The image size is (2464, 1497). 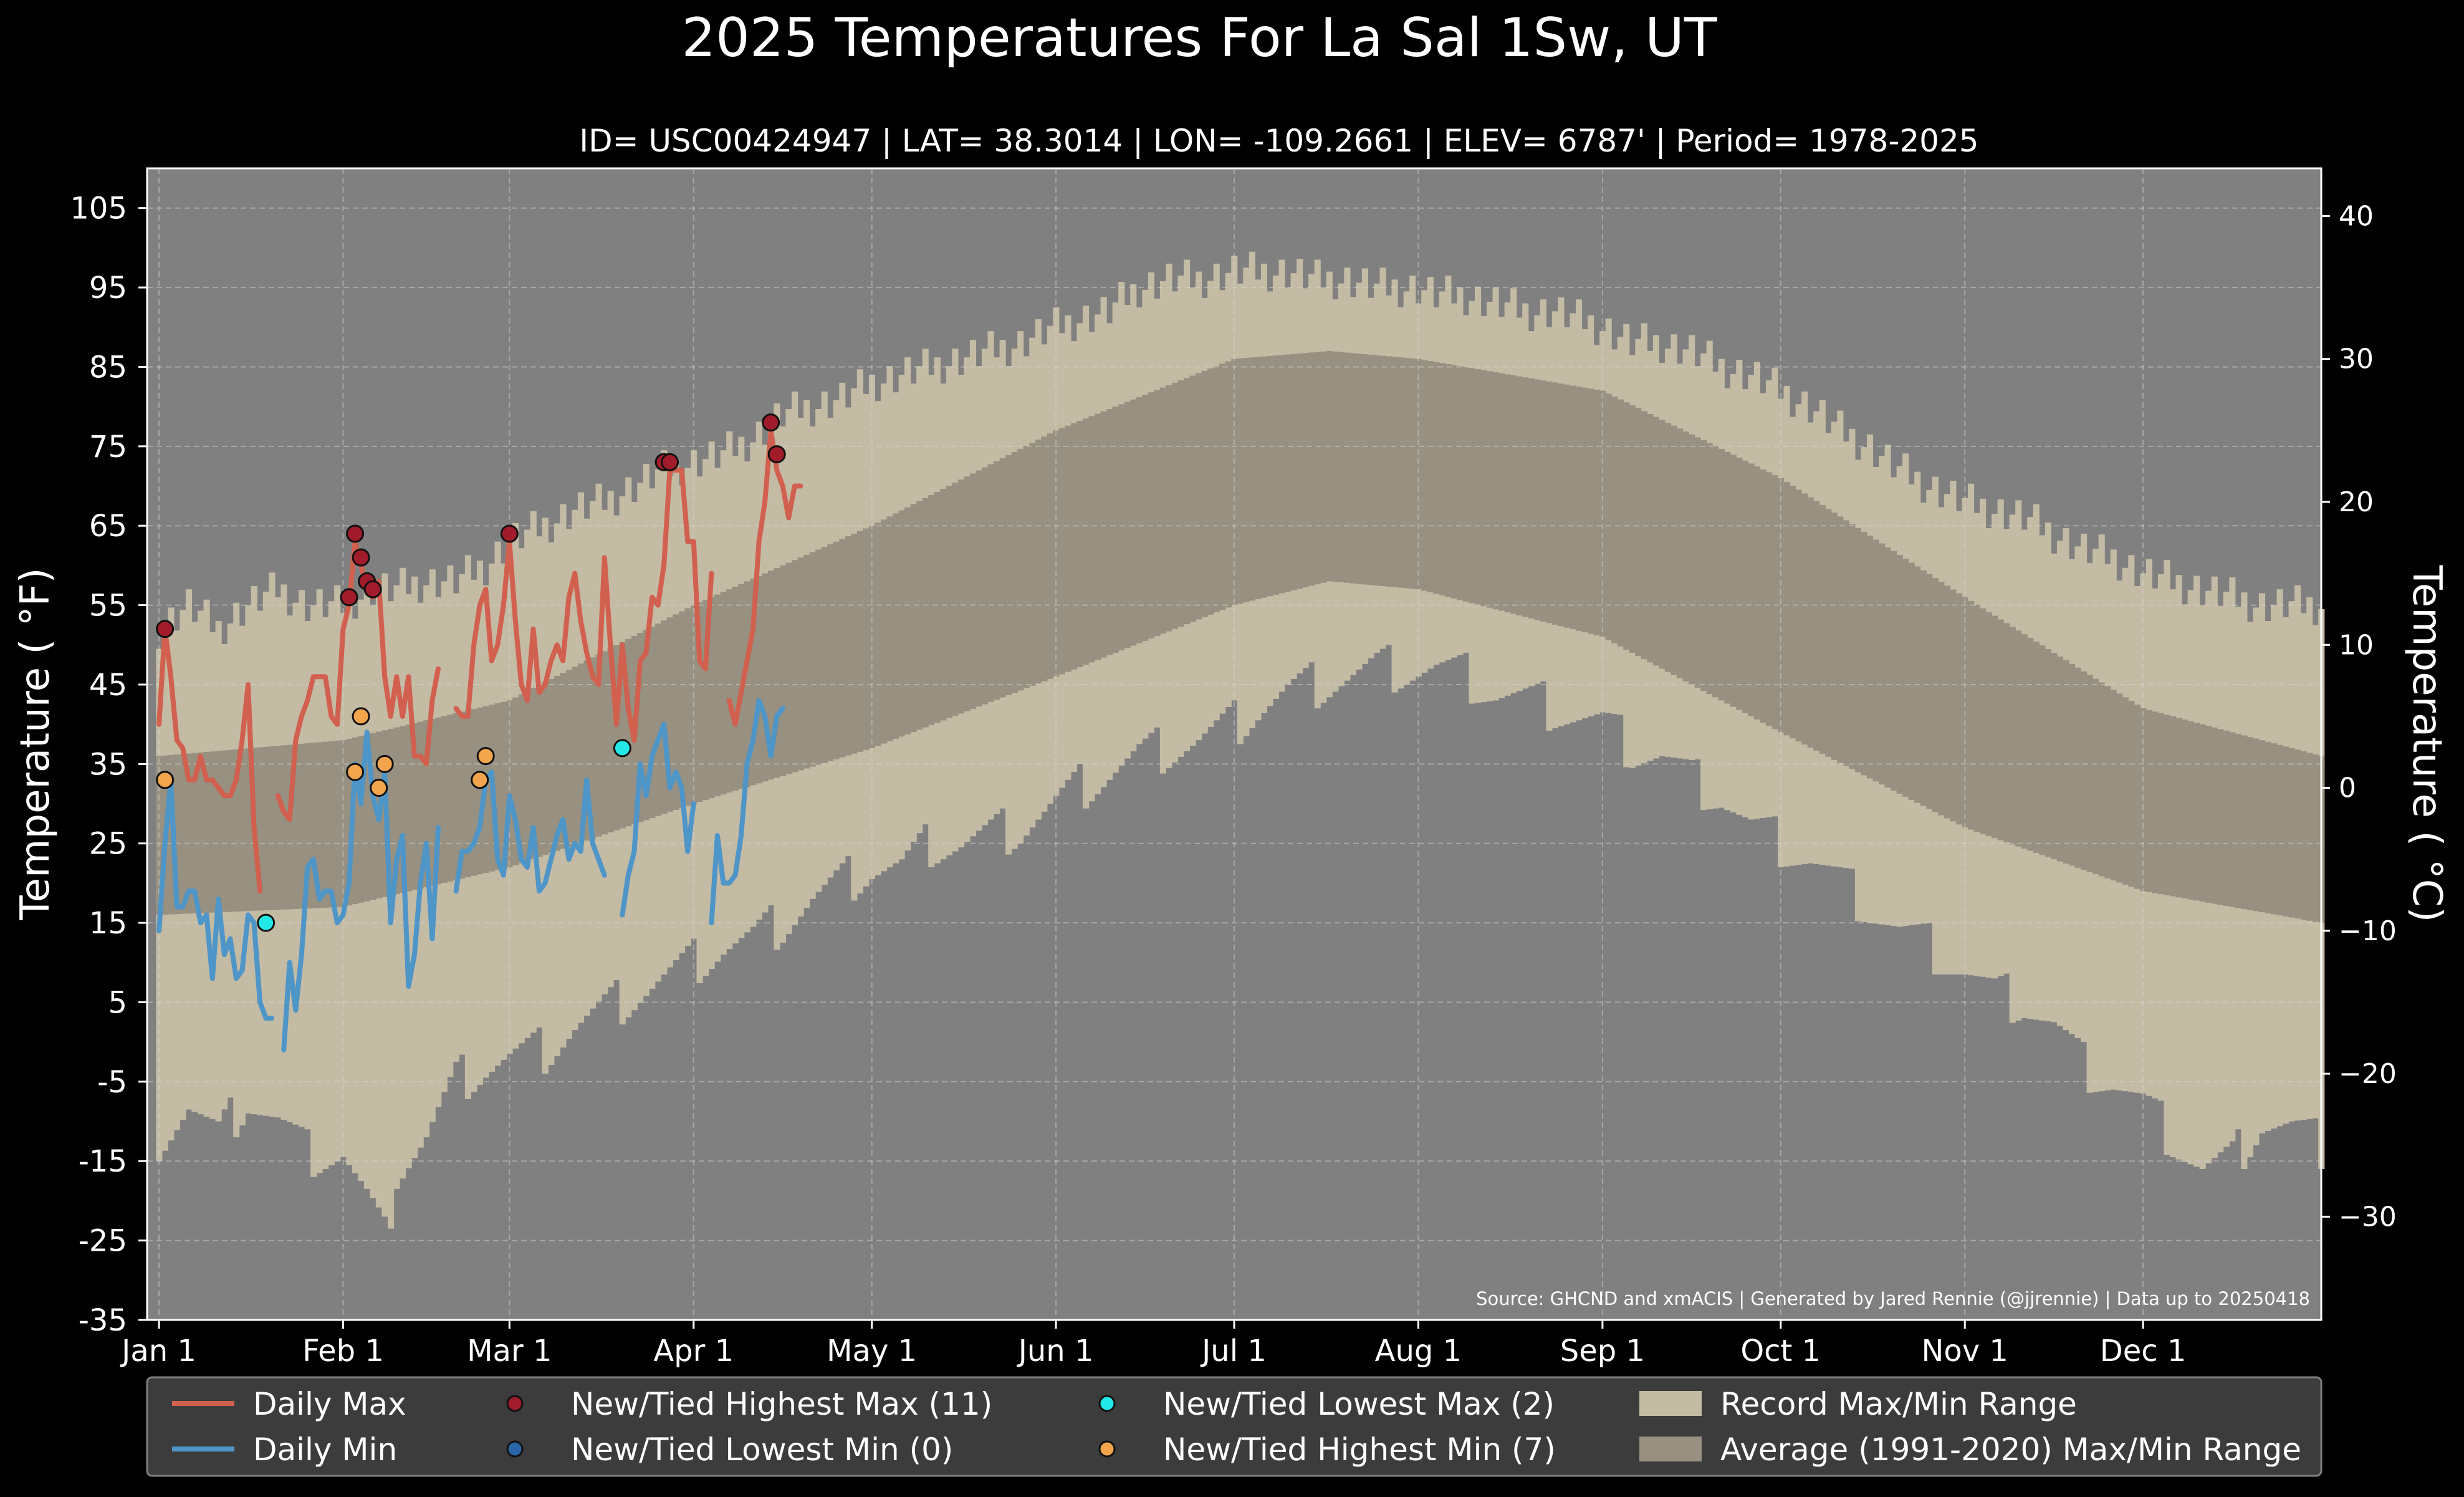 I want to click on marker-lowest-max, so click(x=622, y=748).